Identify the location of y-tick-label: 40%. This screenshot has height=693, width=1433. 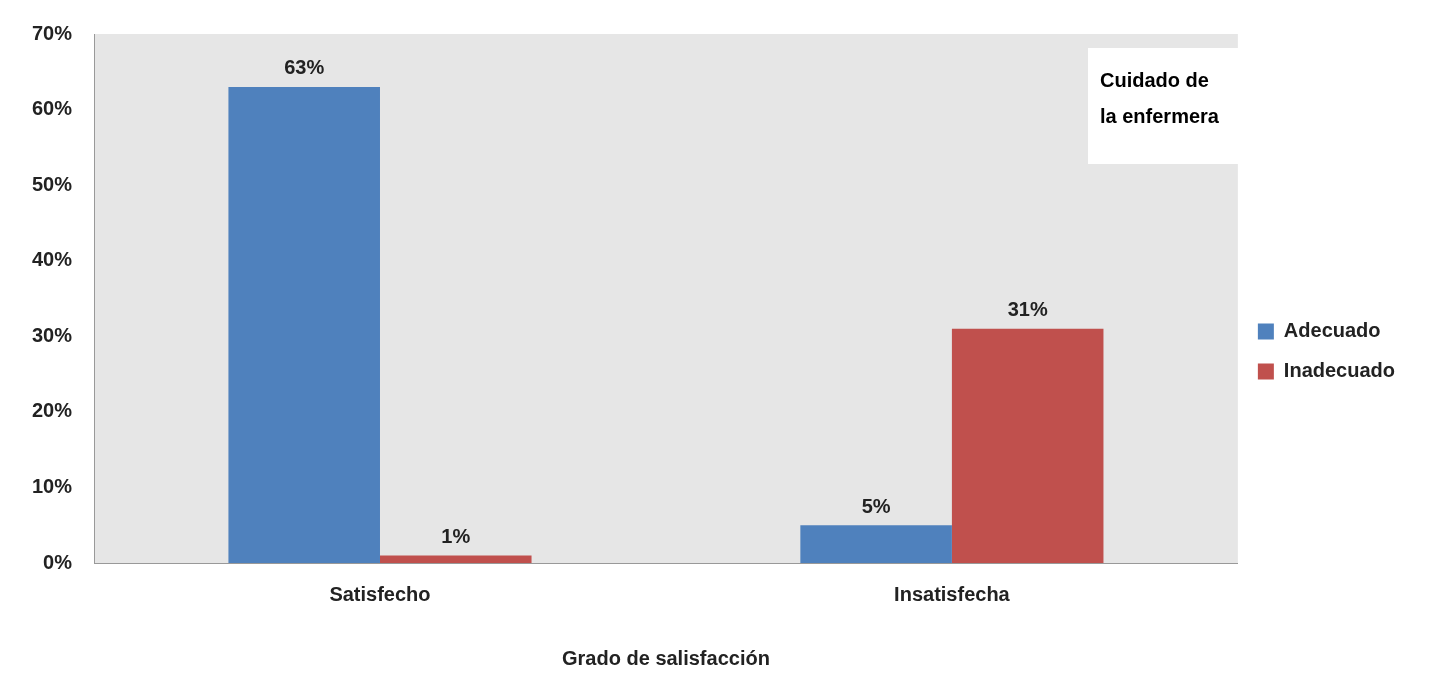
(52, 259).